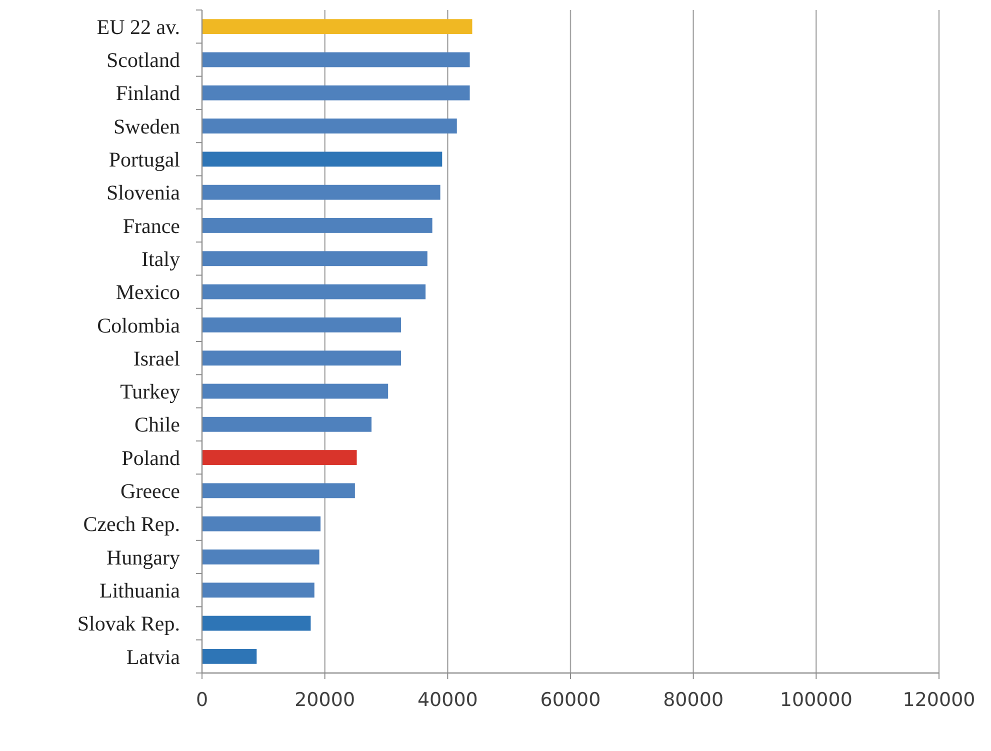 This screenshot has height=751, width=991. Describe the element at coordinates (151, 226) in the screenshot. I see `y-tick-label: France` at that location.